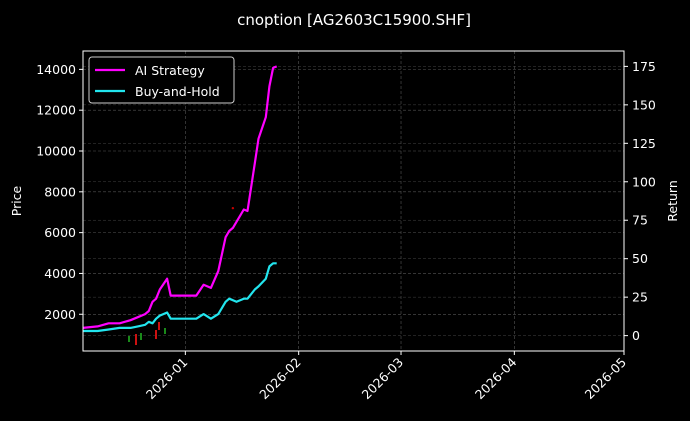 The width and height of the screenshot is (690, 421). I want to click on x-tick-label: 2026-03, so click(383, 379).